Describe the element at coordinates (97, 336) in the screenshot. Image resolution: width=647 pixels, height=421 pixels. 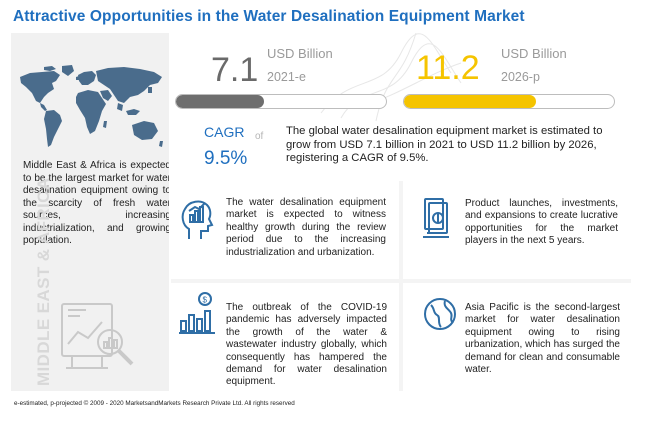
I see `analytics-icon` at that location.